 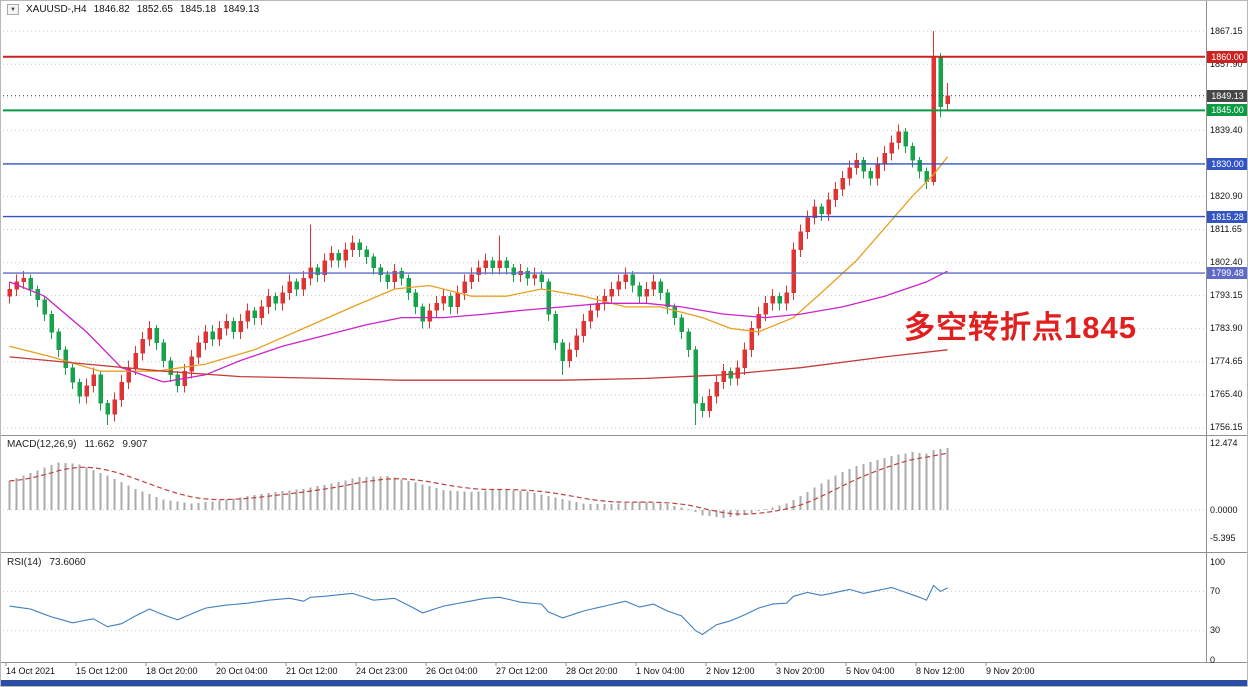 What do you see at coordinates (1227, 56) in the screenshot?
I see `price-tag-1860.00: 1860.00` at bounding box center [1227, 56].